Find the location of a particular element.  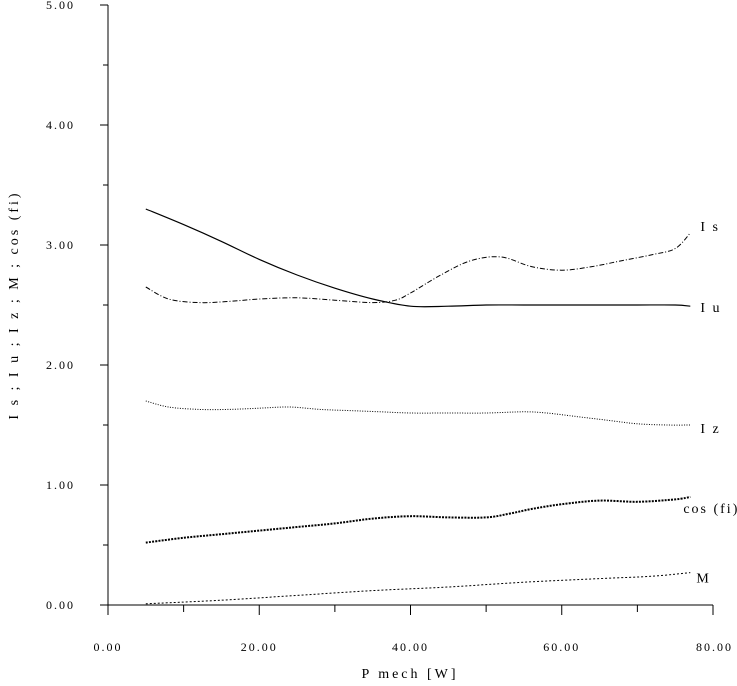

series-line-cos-fi is located at coordinates (418, 520).